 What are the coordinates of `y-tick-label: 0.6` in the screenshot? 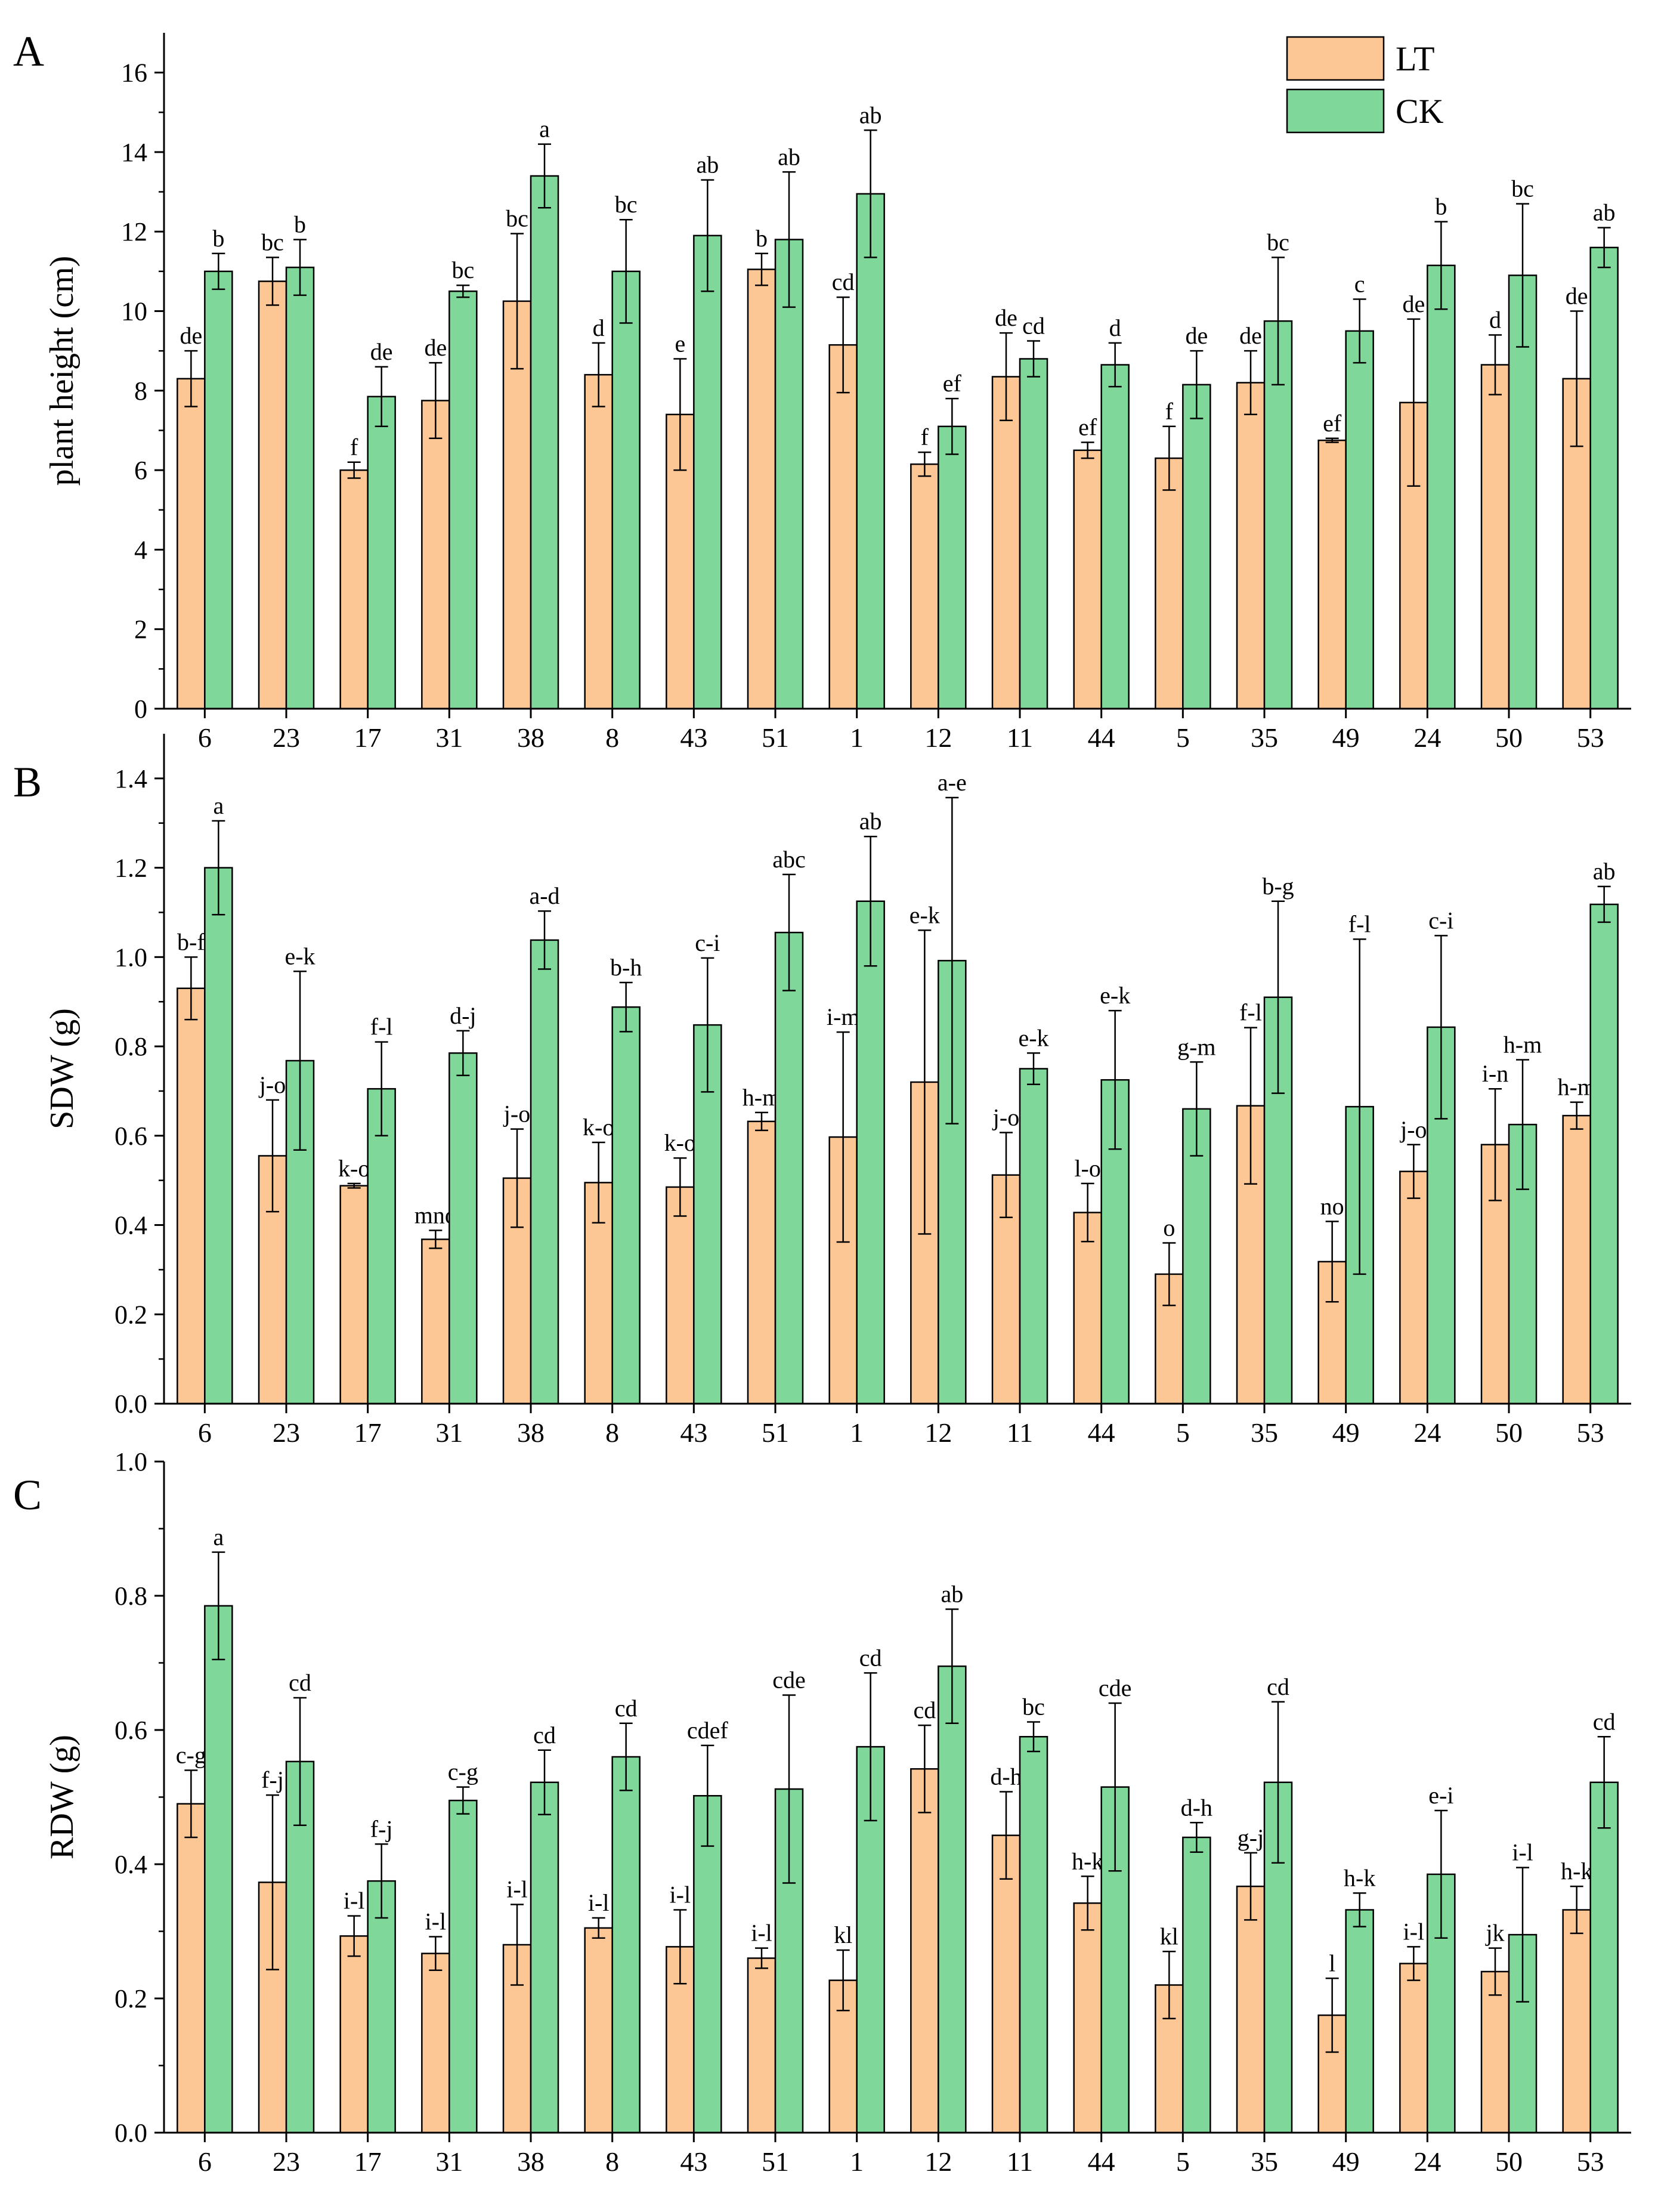 It's located at (131, 1136).